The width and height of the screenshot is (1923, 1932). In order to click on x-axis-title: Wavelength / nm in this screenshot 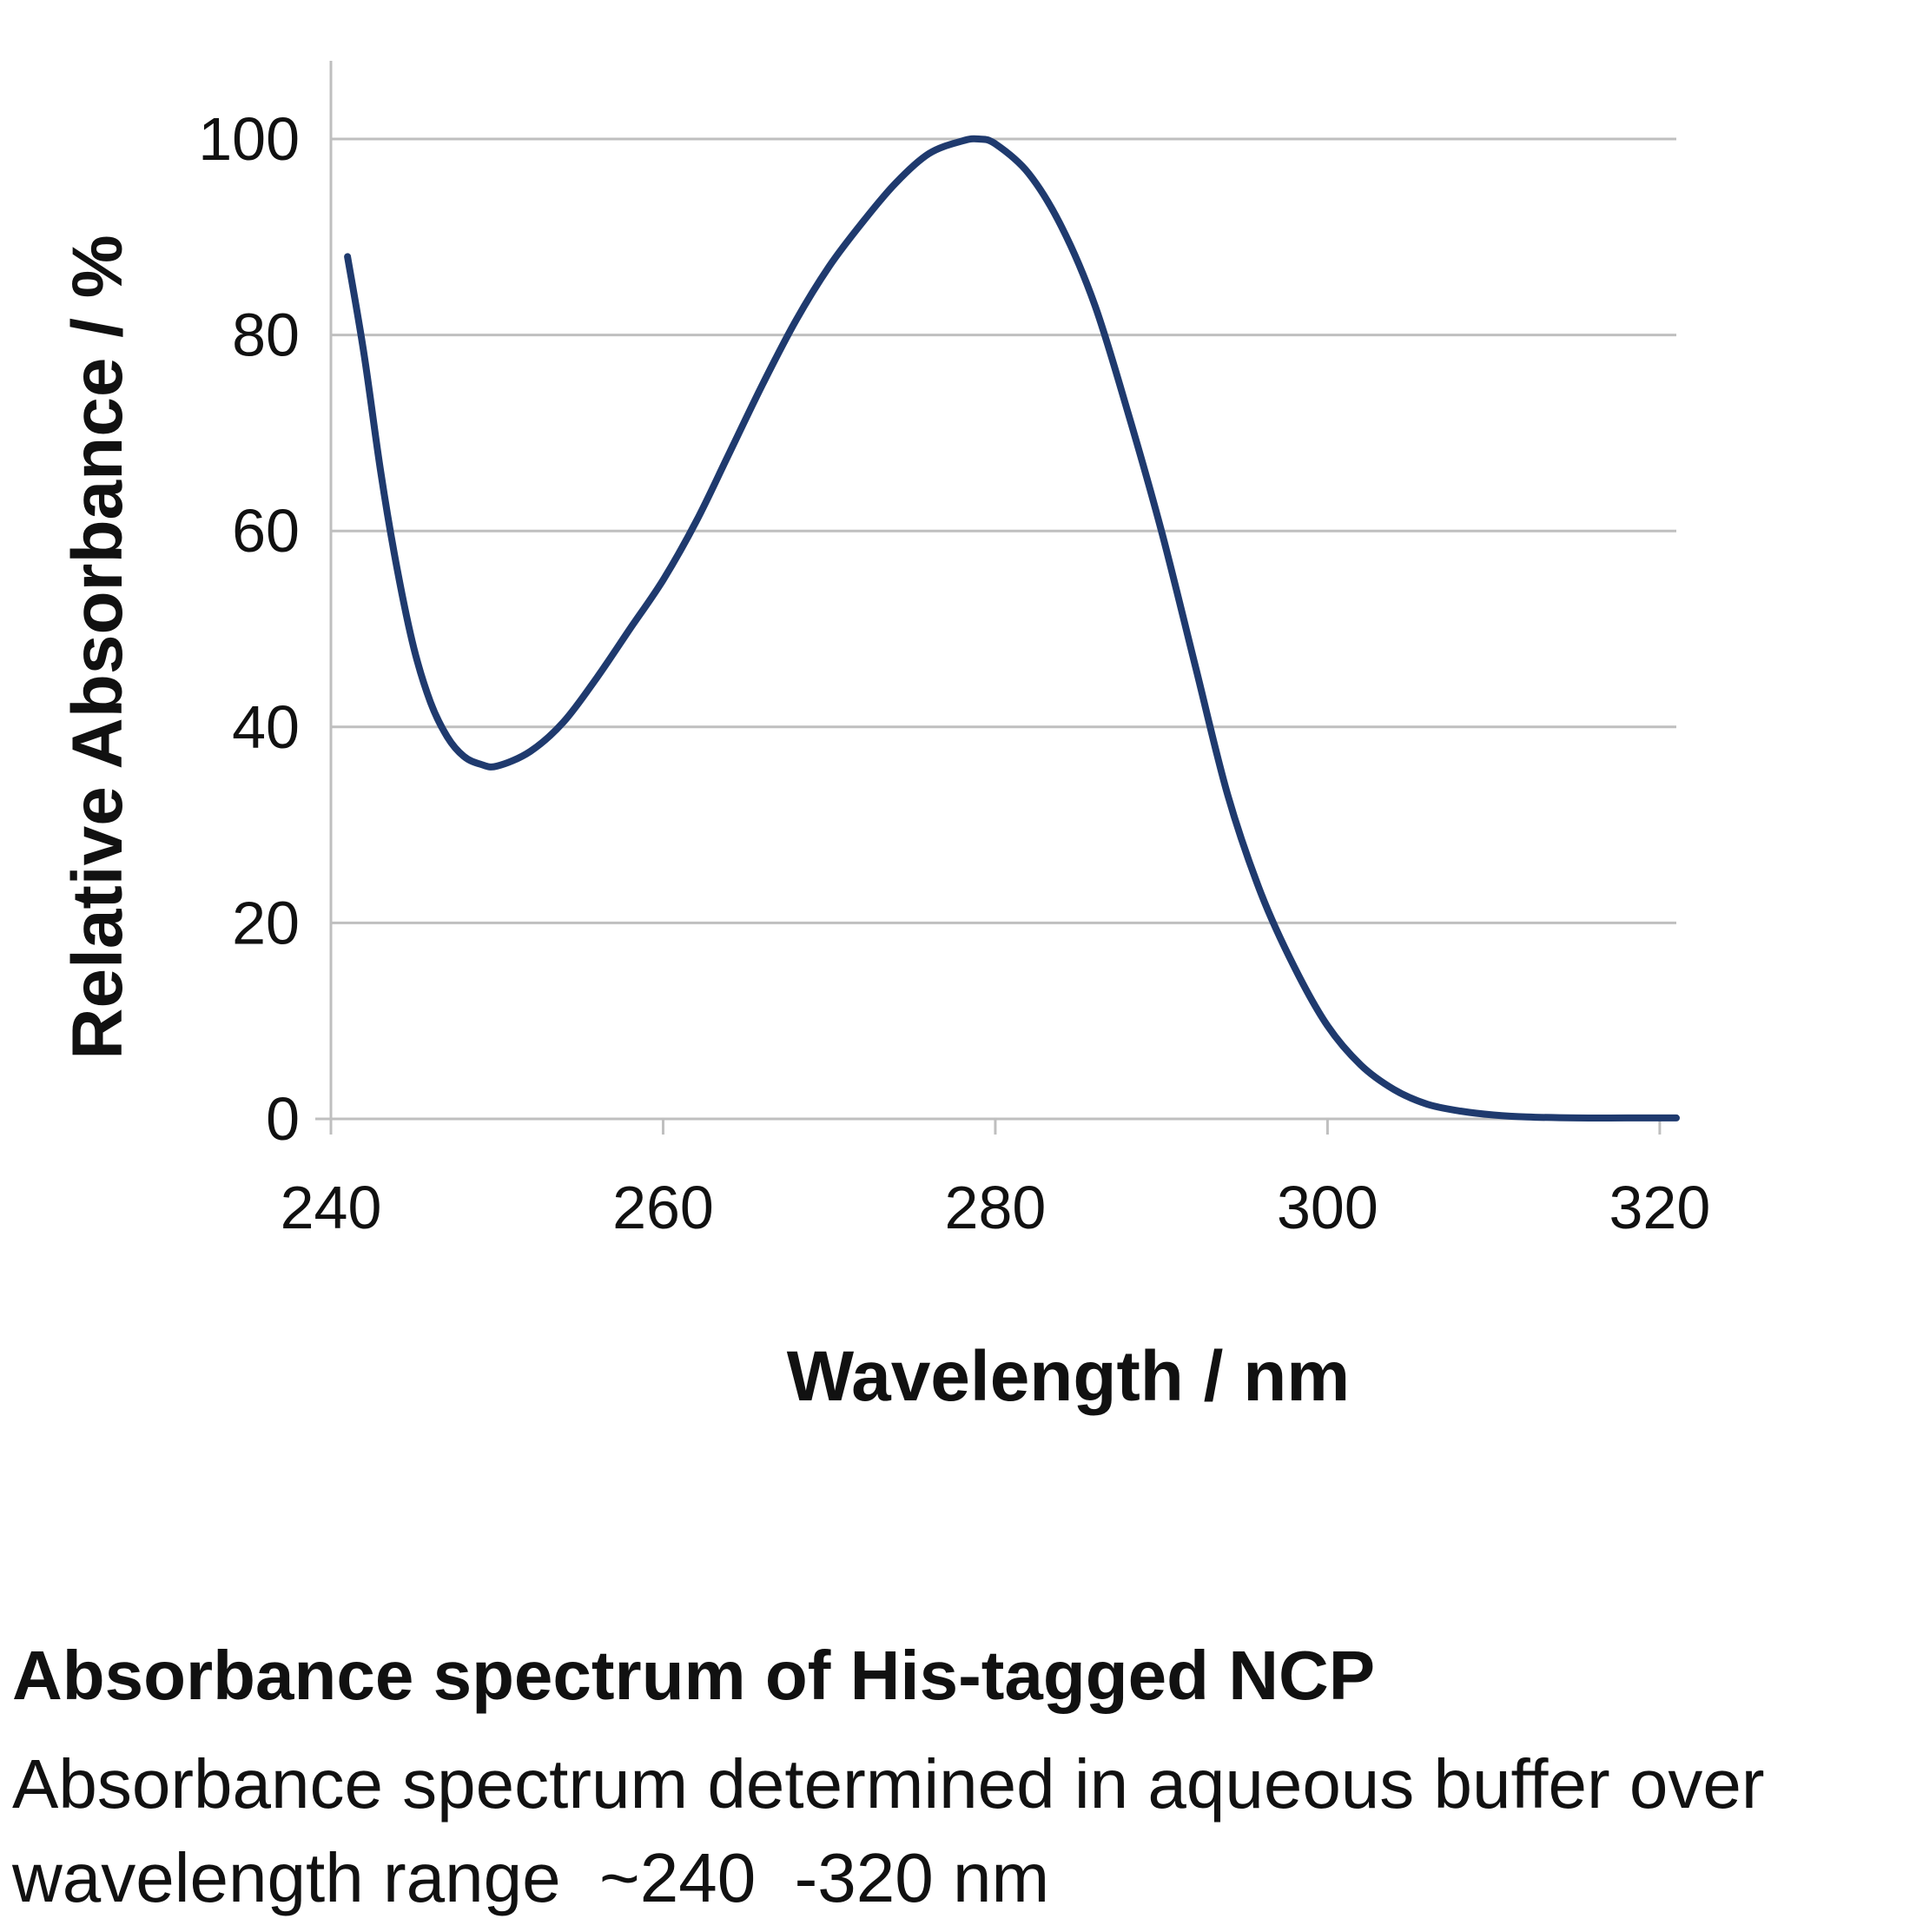, I will do `click(1068, 1377)`.